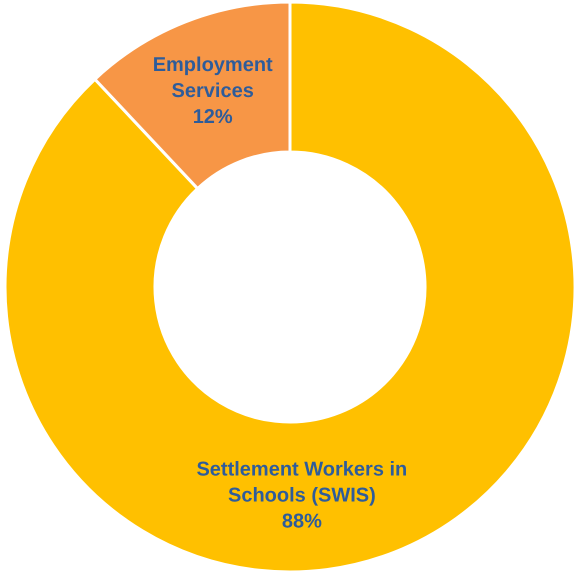 The width and height of the screenshot is (576, 573). I want to click on data-label: 12%, so click(212, 117).